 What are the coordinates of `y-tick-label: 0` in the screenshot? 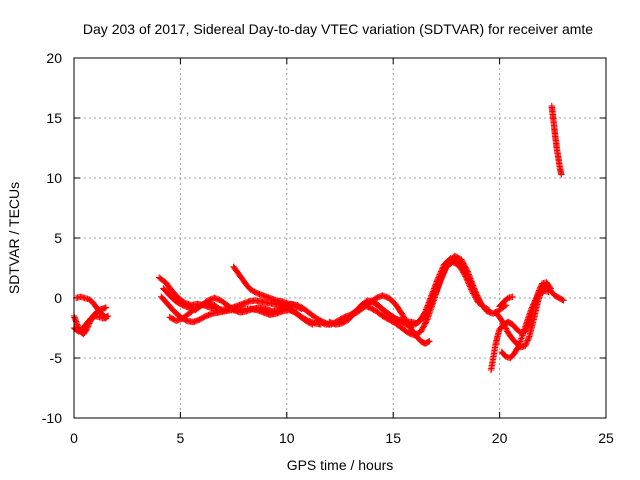 It's located at (58, 298).